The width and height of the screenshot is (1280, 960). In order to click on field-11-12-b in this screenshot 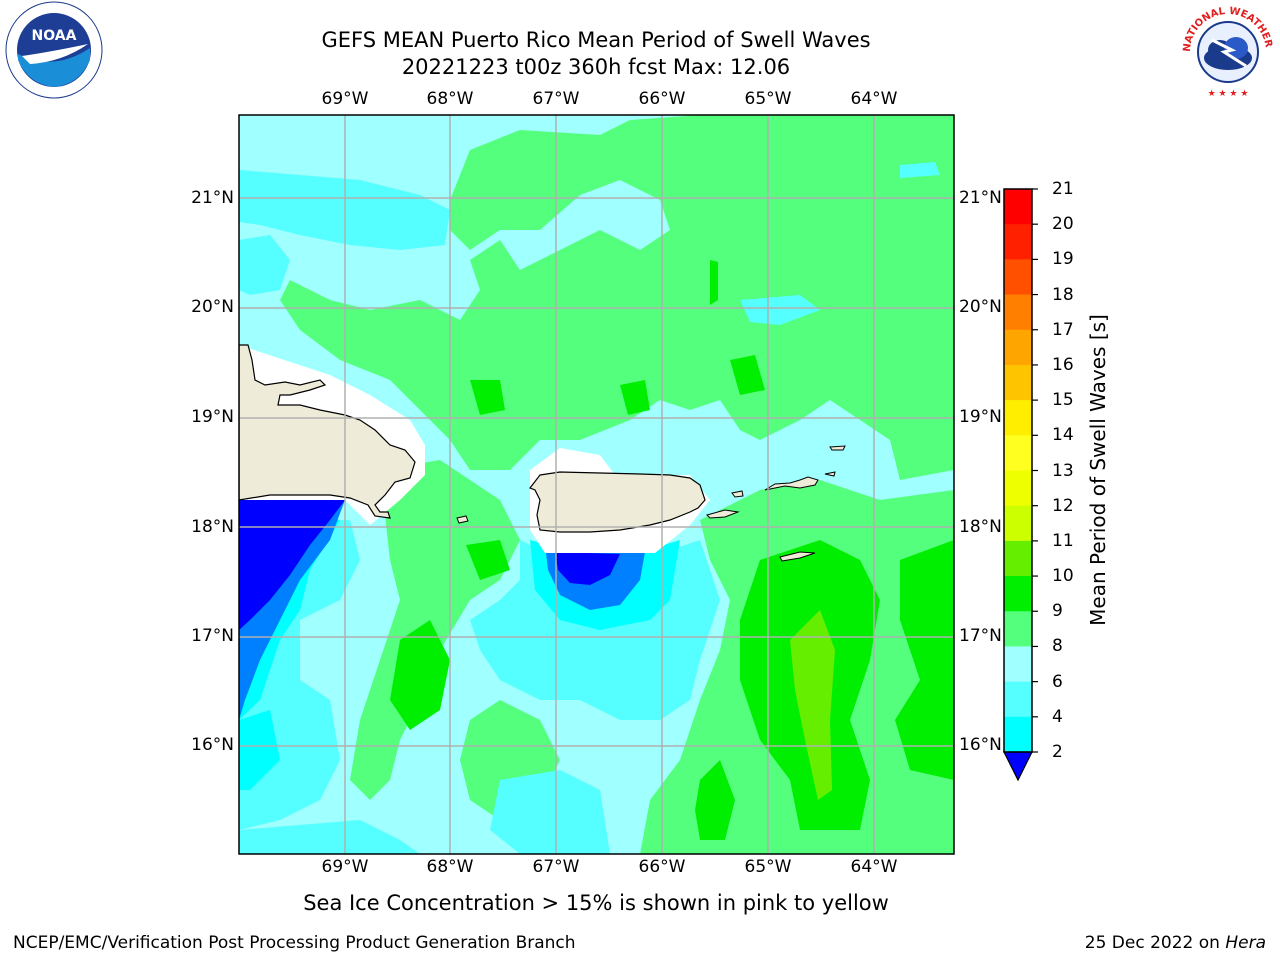, I will do `click(420, 675)`.